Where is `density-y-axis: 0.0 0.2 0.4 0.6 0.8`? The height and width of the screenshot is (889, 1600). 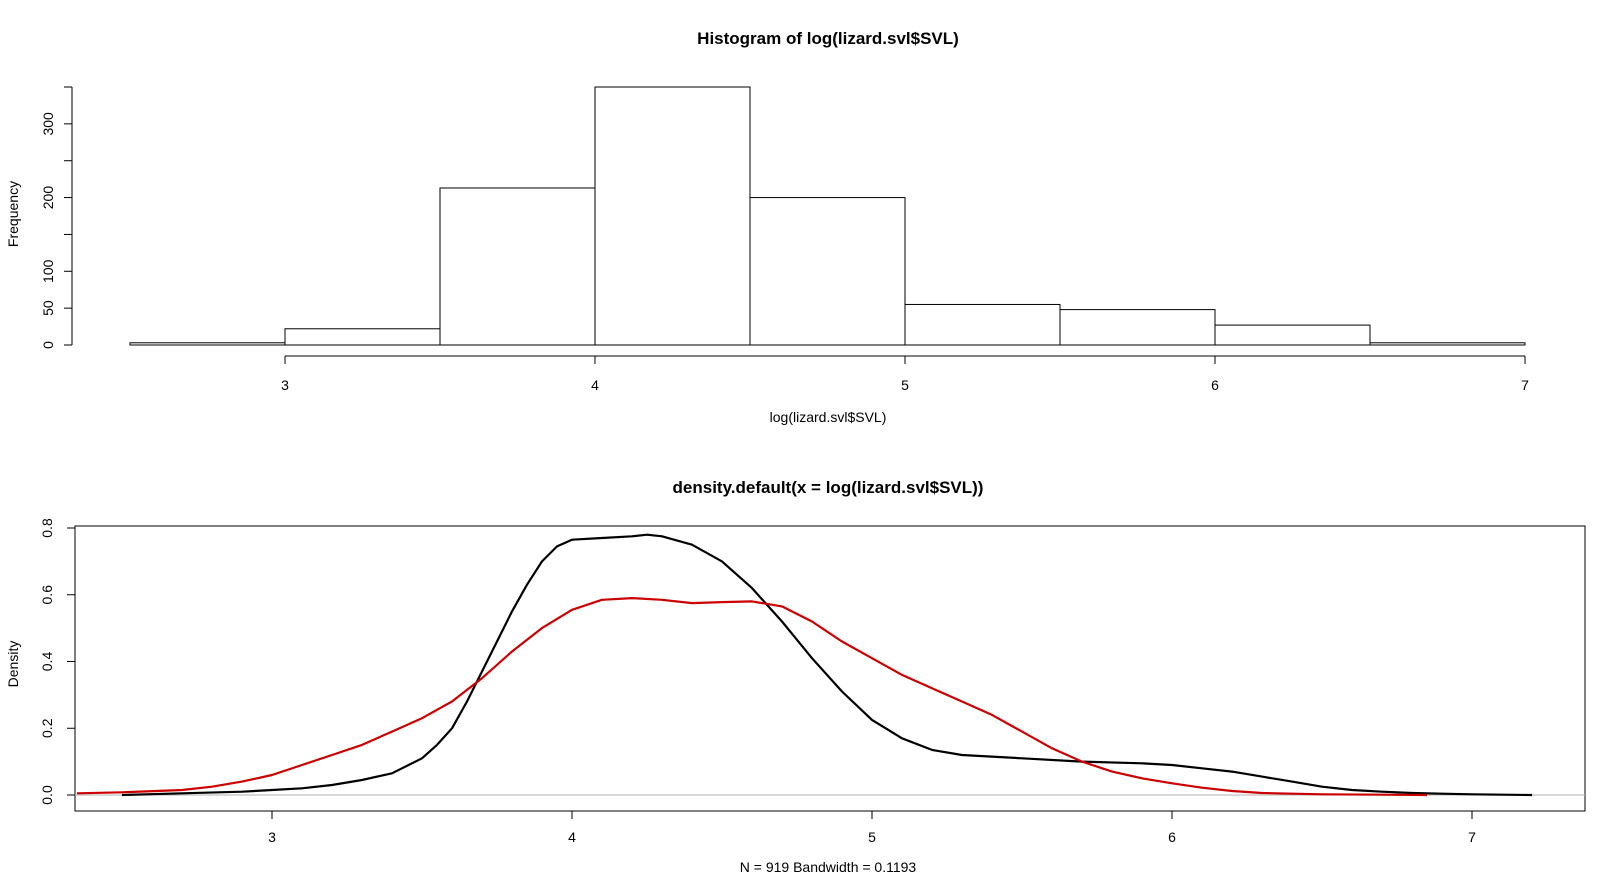 density-y-axis: 0.0 0.2 0.4 0.6 0.8 is located at coordinates (57, 661).